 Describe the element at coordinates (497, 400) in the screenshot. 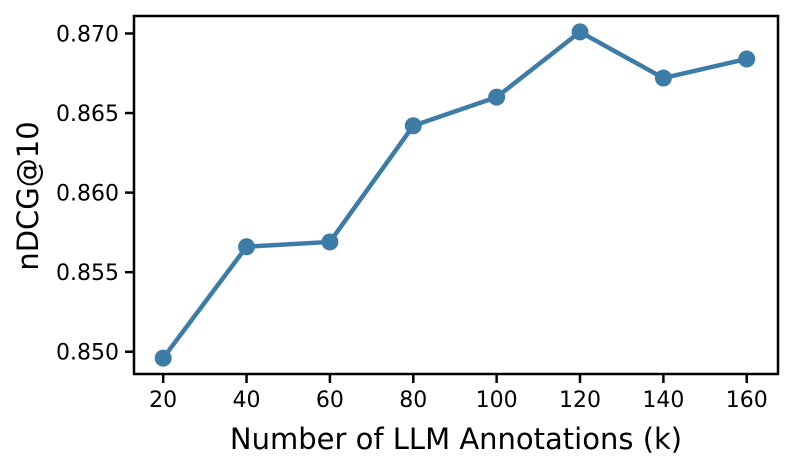

I see `x-tick-label: 100` at that location.